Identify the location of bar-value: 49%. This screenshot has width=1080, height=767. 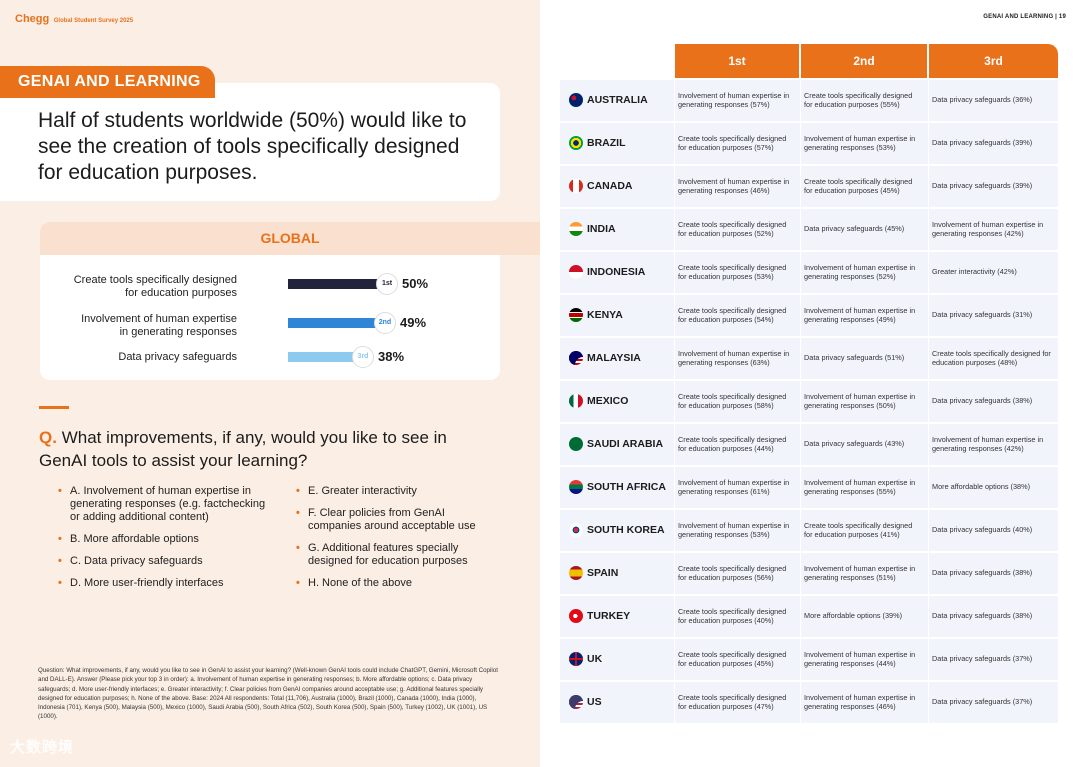
(413, 322).